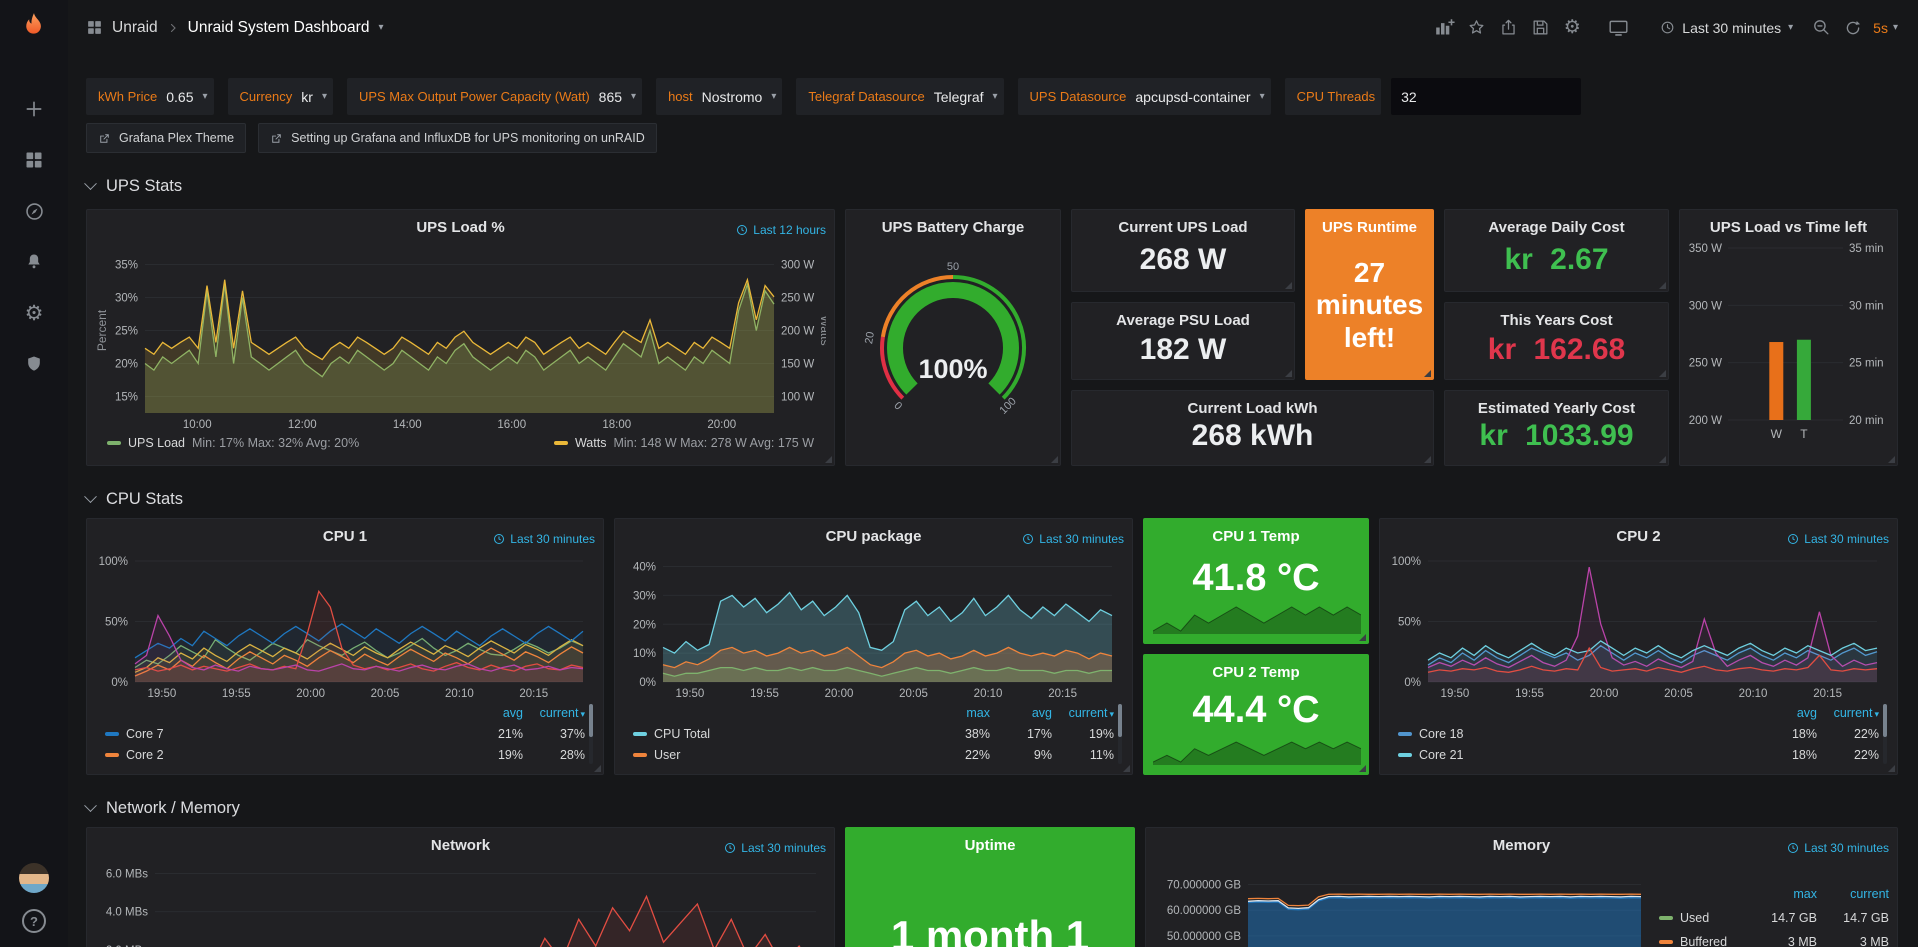 Image resolution: width=1918 pixels, height=947 pixels. I want to click on legend-series: Buffered, so click(1697, 941).